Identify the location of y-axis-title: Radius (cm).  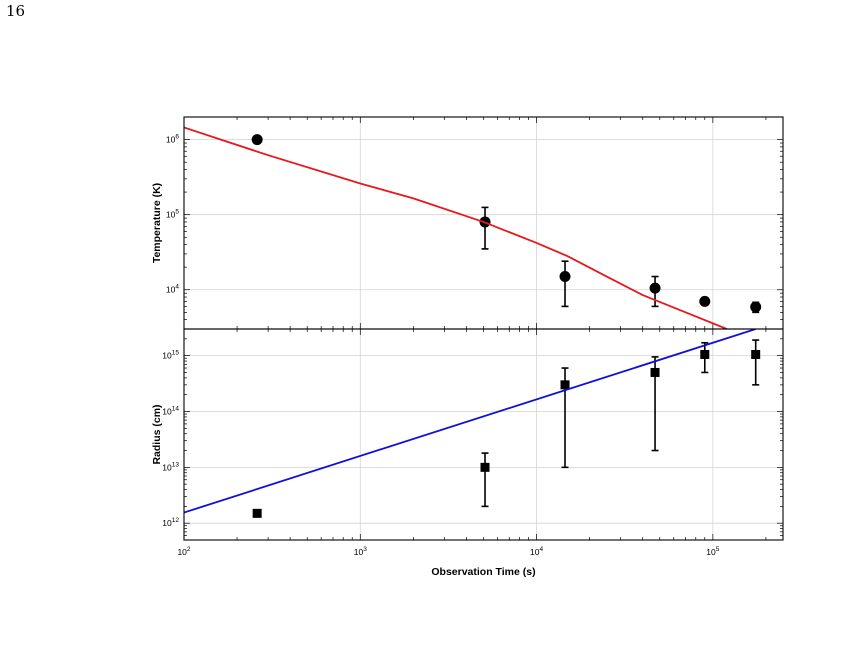
(157, 434).